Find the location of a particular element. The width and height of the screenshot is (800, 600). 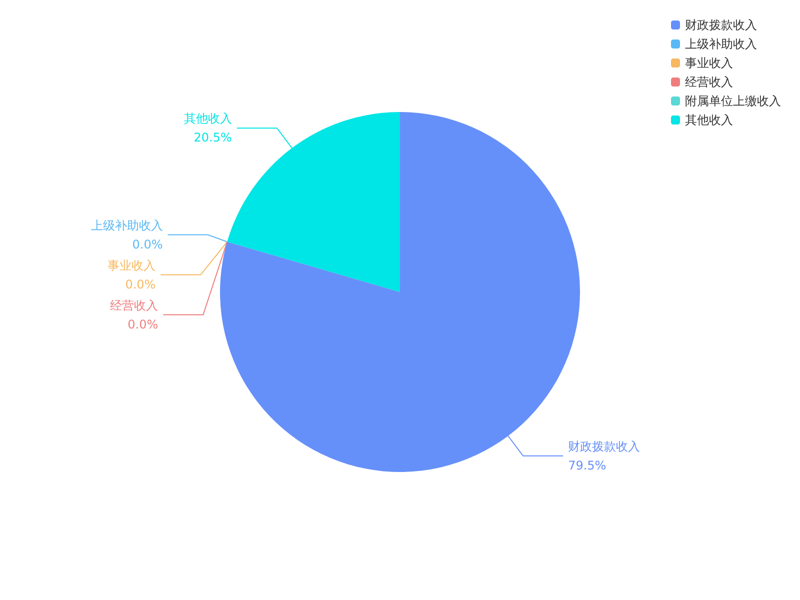

legend-label: 财政拨款收入 is located at coordinates (721, 25).